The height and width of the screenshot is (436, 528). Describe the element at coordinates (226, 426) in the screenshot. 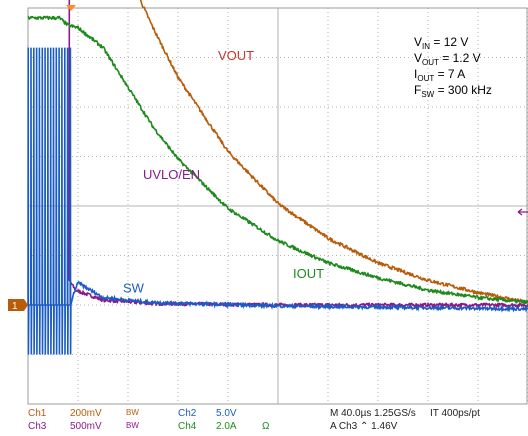

I see `ch4-scale: 2.0A` at that location.